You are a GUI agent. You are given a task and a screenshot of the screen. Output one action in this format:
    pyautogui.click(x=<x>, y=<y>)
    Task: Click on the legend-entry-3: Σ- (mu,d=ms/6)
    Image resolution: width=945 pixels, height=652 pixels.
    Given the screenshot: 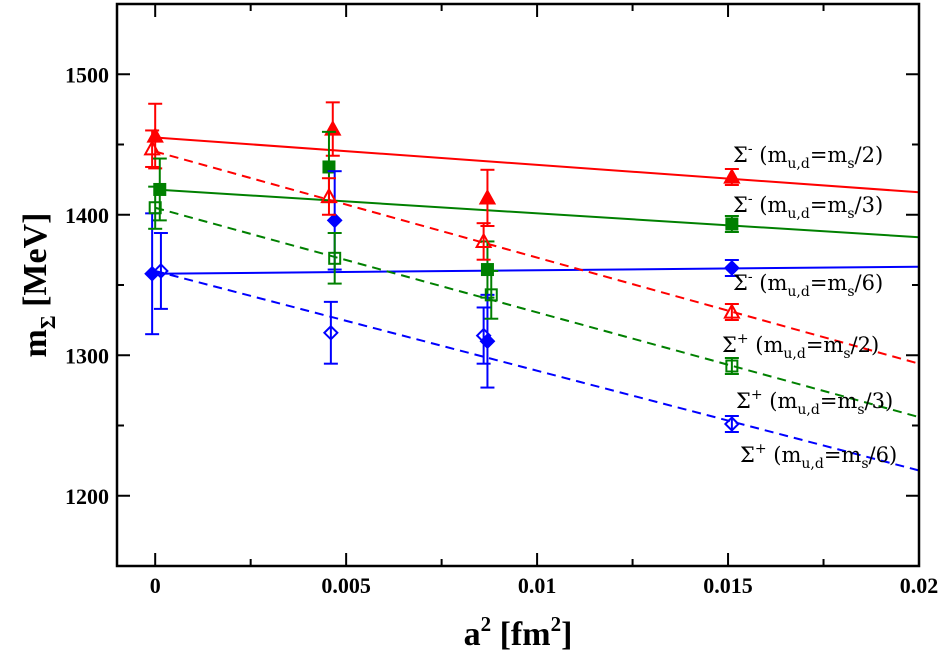 What is the action you would take?
    pyautogui.click(x=808, y=284)
    